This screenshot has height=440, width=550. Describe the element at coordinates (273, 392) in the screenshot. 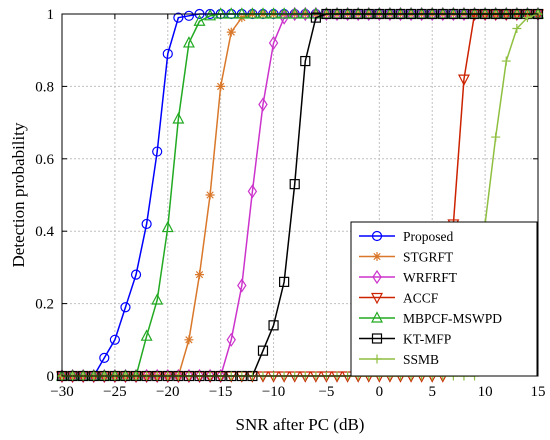

I see `x-tick-label: −10` at that location.